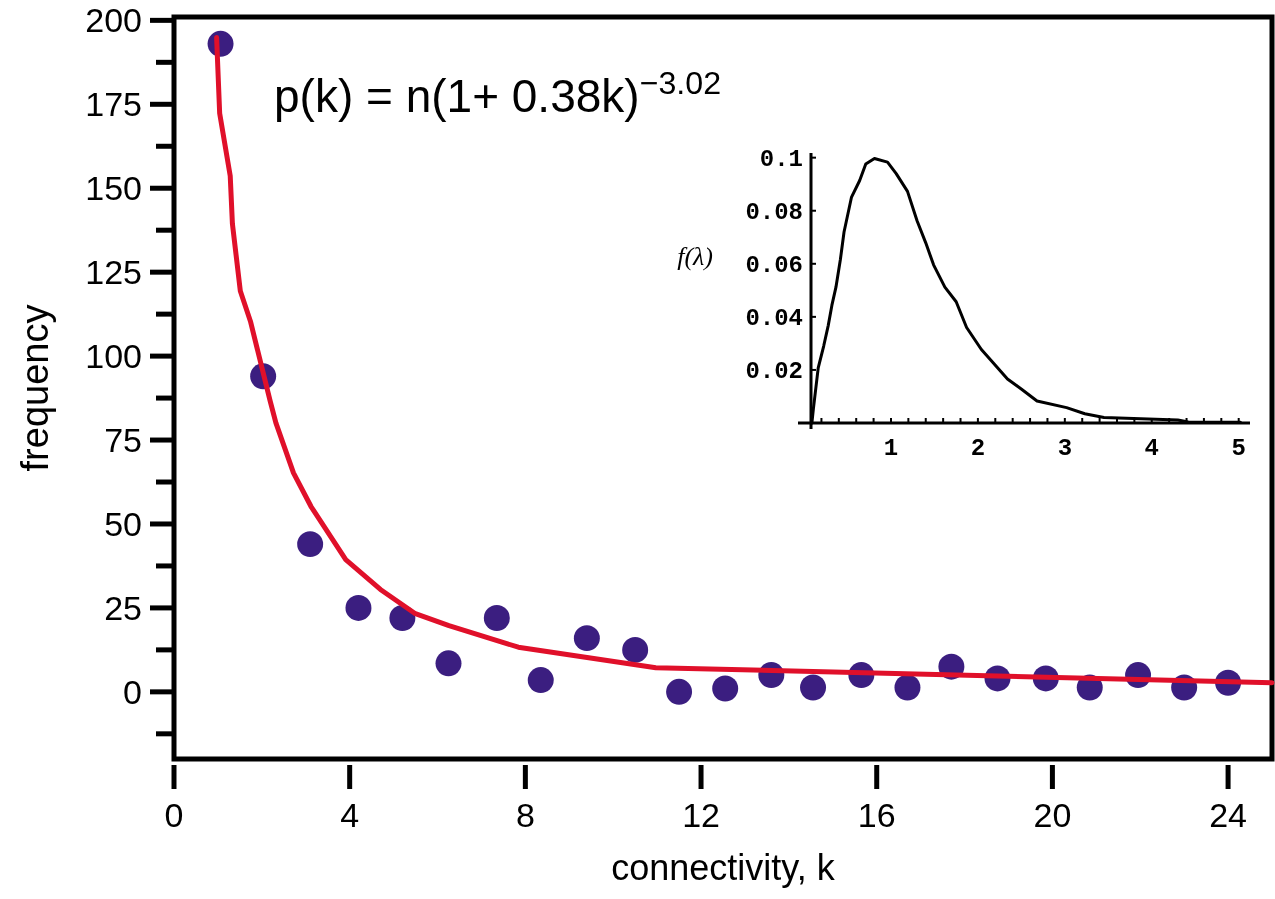 Image resolution: width=1275 pixels, height=899 pixels. What do you see at coordinates (113, 272) in the screenshot?
I see `y-tick-label: 125` at bounding box center [113, 272].